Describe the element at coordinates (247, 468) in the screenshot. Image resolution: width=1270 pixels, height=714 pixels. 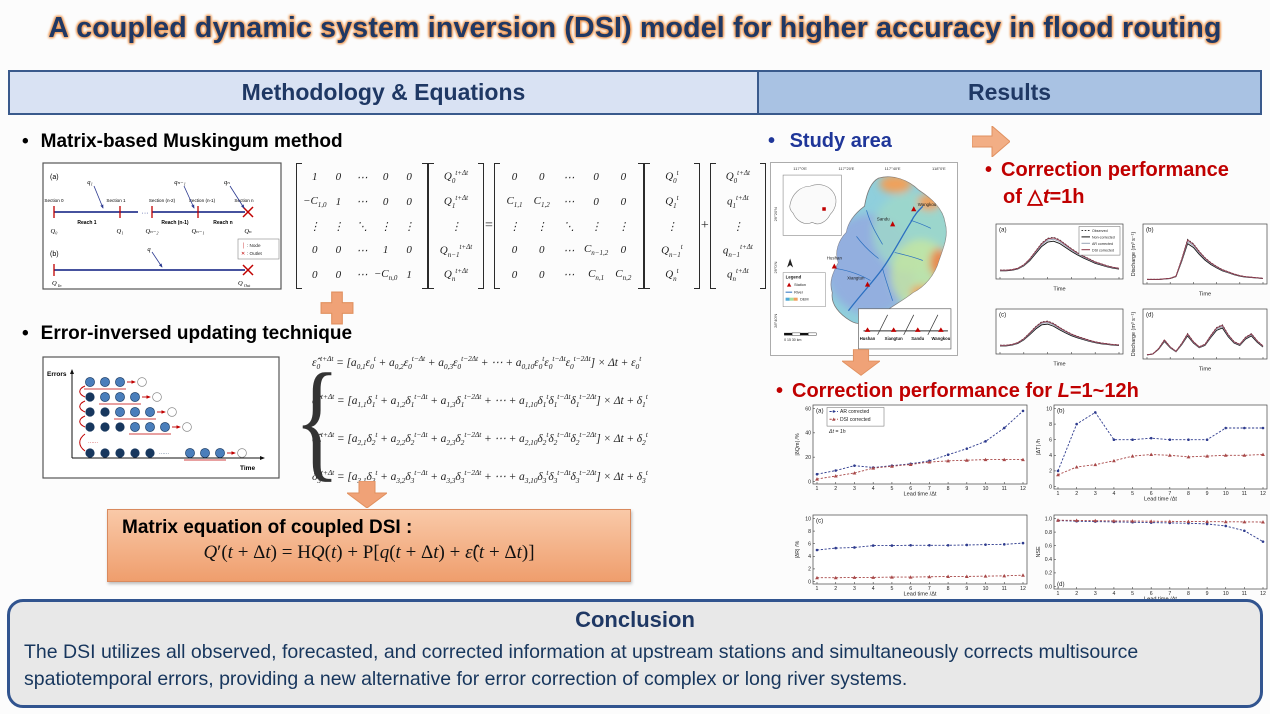
I see `time-axis-label: Time` at that location.